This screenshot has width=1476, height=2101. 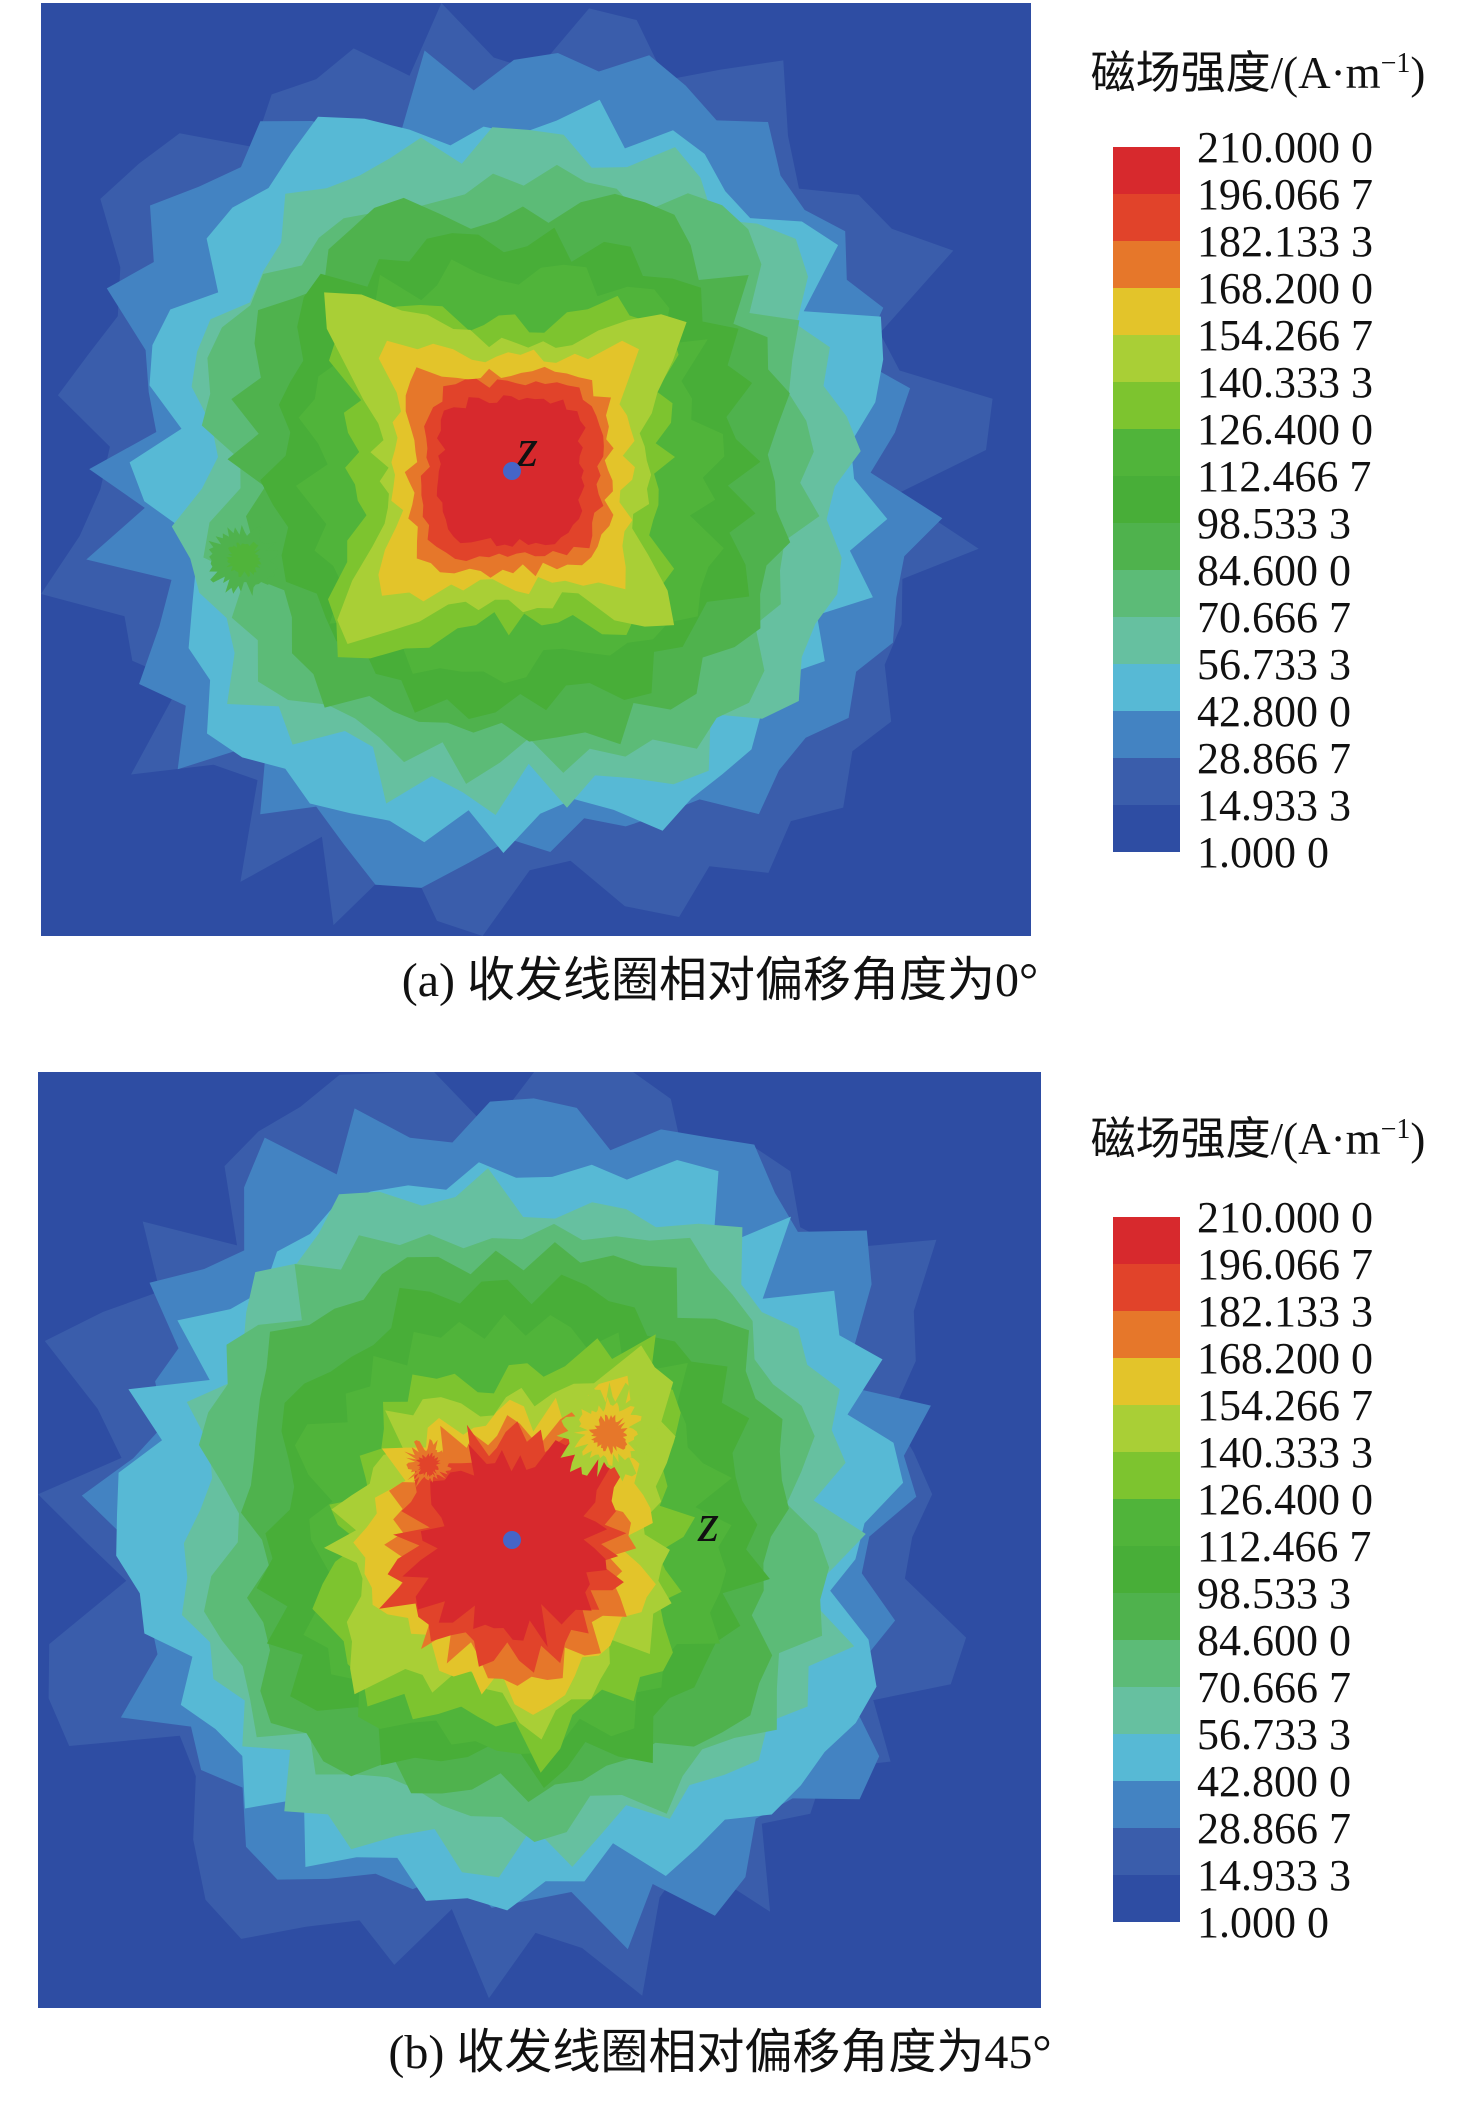 I want to click on caption-b: (b) 收发线圈相对偏移角度为45°, so click(x=720, y=2052).